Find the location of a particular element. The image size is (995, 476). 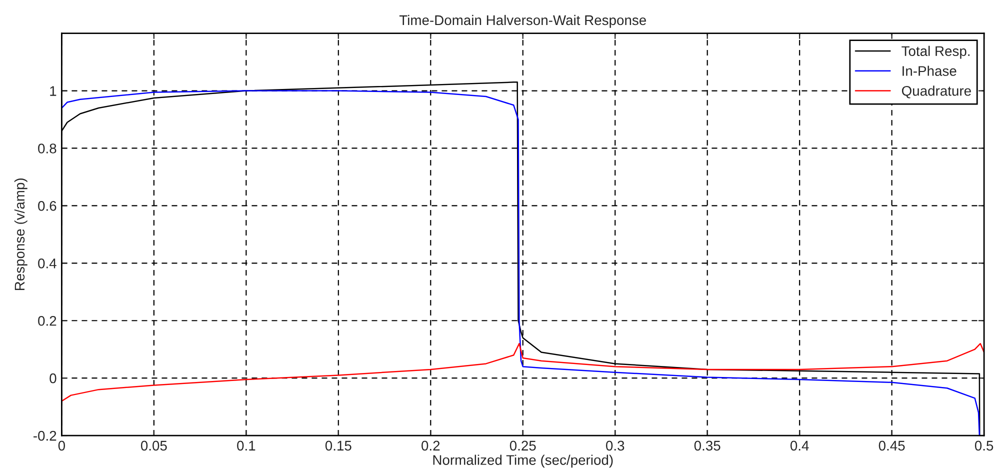

x-tick-label: 0.35 is located at coordinates (707, 445).